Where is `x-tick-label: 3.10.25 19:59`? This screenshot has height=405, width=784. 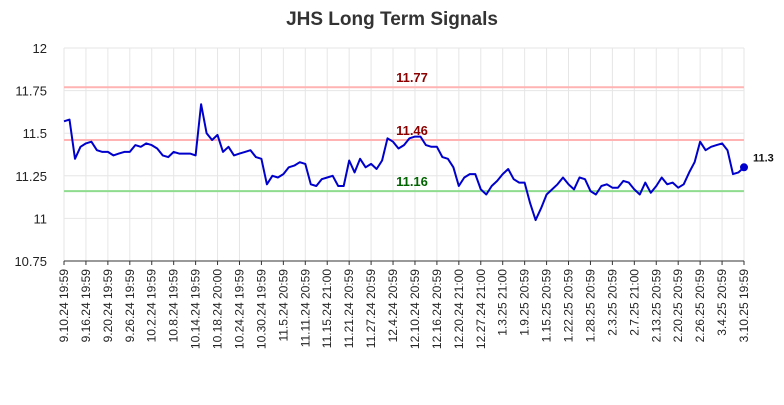 x-tick-label: 3.10.25 19:59 is located at coordinates (744, 306).